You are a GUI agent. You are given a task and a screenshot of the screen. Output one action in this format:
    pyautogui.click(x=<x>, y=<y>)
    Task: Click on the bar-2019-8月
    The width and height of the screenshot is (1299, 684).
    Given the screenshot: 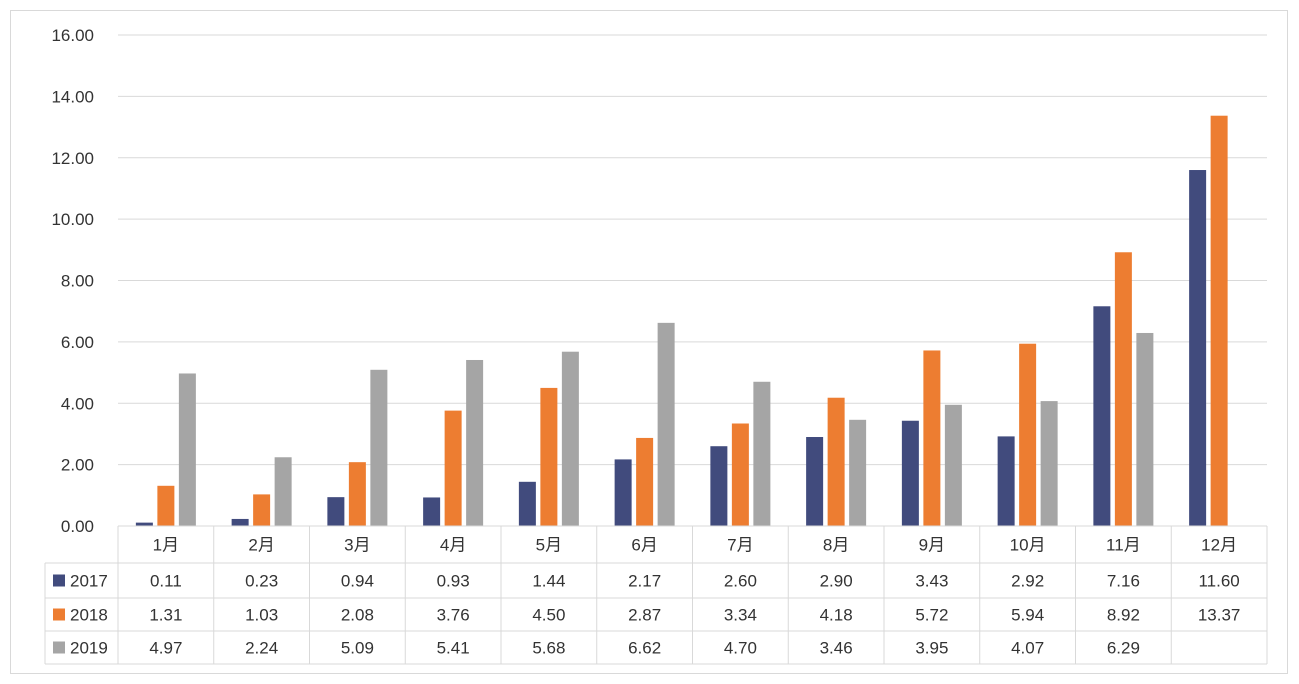 What is the action you would take?
    pyautogui.click(x=858, y=472)
    